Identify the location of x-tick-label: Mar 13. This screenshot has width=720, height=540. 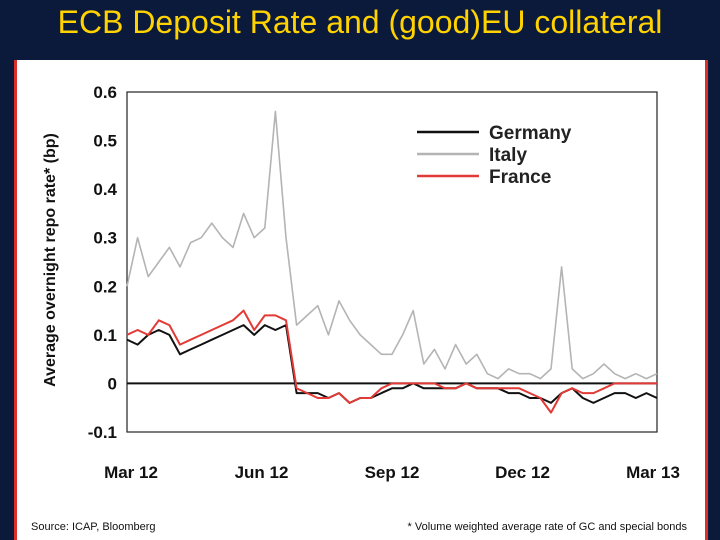
(653, 472).